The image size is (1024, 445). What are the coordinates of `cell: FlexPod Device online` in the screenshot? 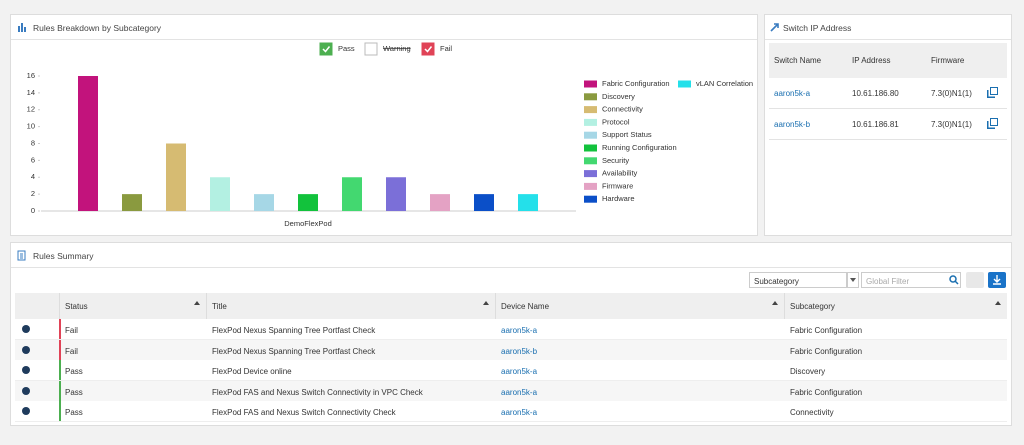 It's located at (252, 372).